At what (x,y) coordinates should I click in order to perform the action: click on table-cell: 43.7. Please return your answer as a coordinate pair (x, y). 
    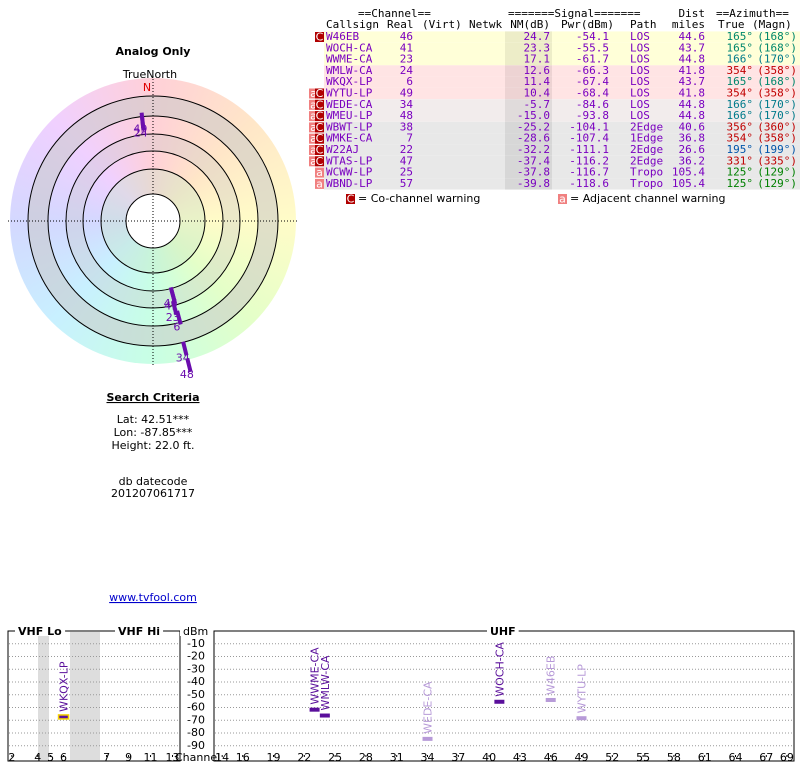
    Looking at the image, I should click on (692, 81).